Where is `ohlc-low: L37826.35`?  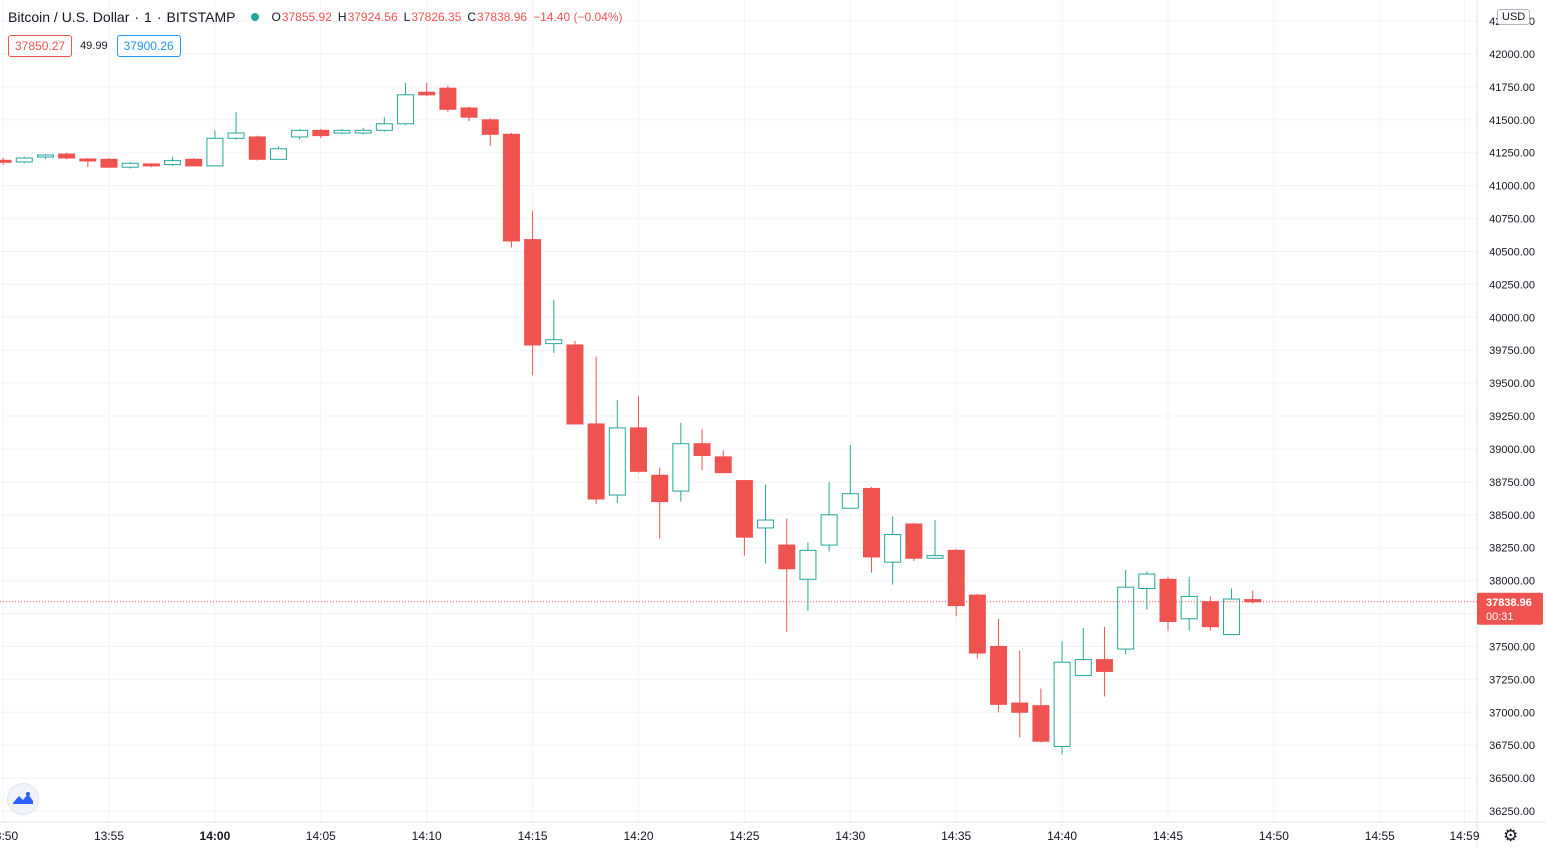 ohlc-low: L37826.35 is located at coordinates (432, 17).